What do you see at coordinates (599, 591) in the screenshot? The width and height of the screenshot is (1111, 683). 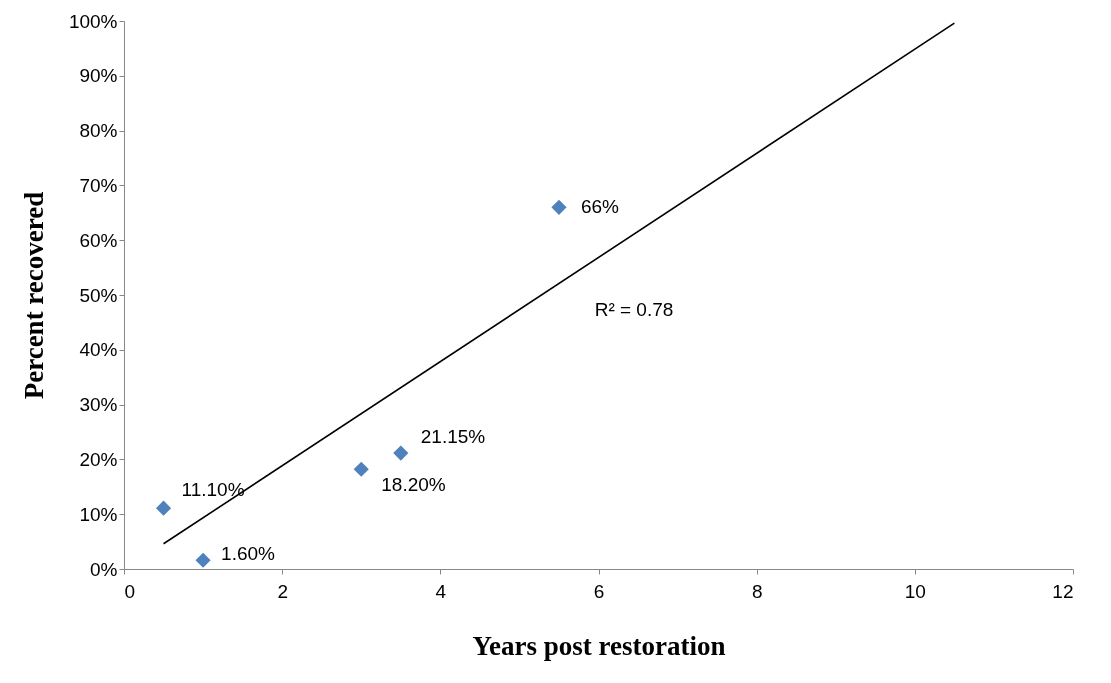 I see `x-tick-label: 6` at bounding box center [599, 591].